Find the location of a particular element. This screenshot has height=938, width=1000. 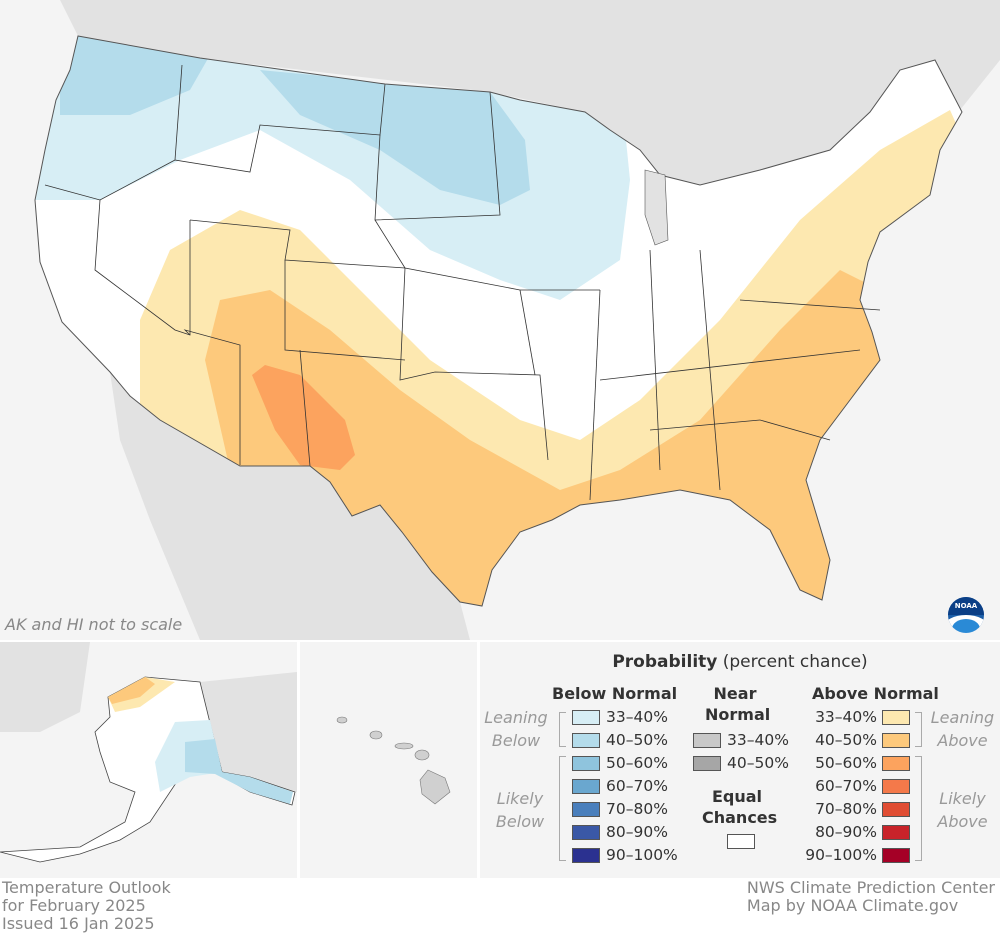

hawaii-inset is located at coordinates (388, 760).